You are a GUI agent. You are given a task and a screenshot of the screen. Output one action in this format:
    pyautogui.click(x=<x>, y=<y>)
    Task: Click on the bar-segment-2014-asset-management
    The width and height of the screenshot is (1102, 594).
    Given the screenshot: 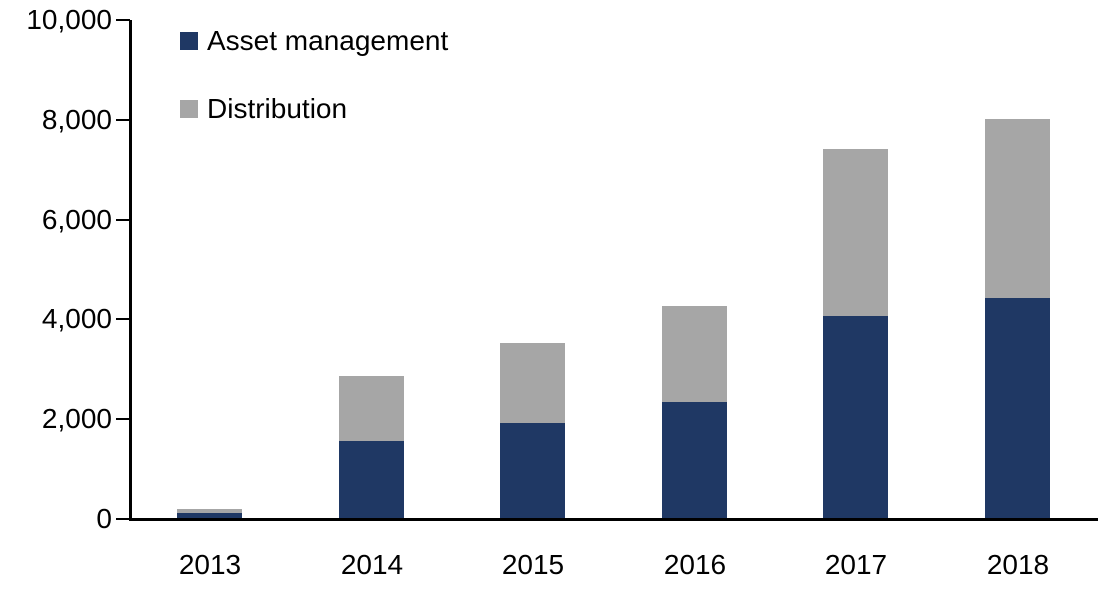 What is the action you would take?
    pyautogui.click(x=371, y=479)
    